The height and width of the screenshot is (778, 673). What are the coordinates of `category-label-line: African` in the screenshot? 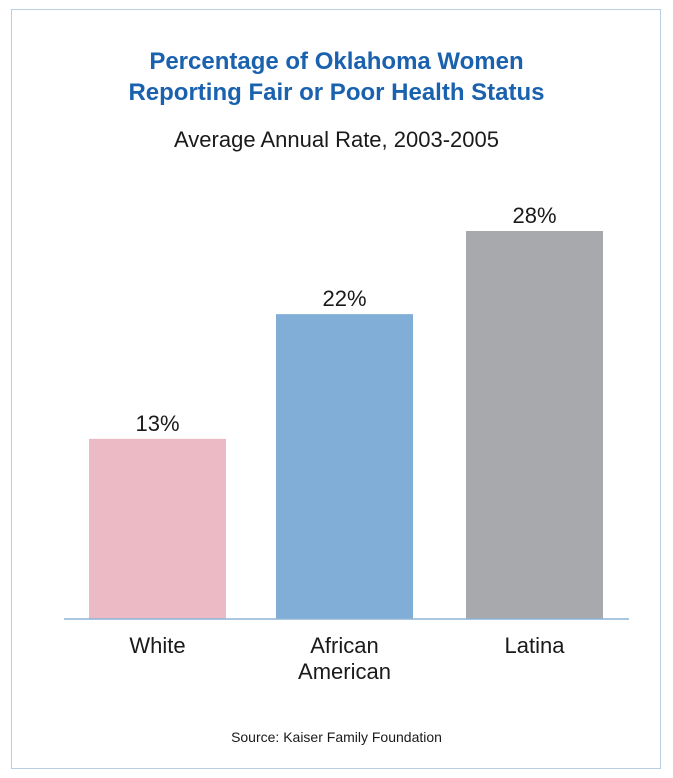 It's located at (344, 645).